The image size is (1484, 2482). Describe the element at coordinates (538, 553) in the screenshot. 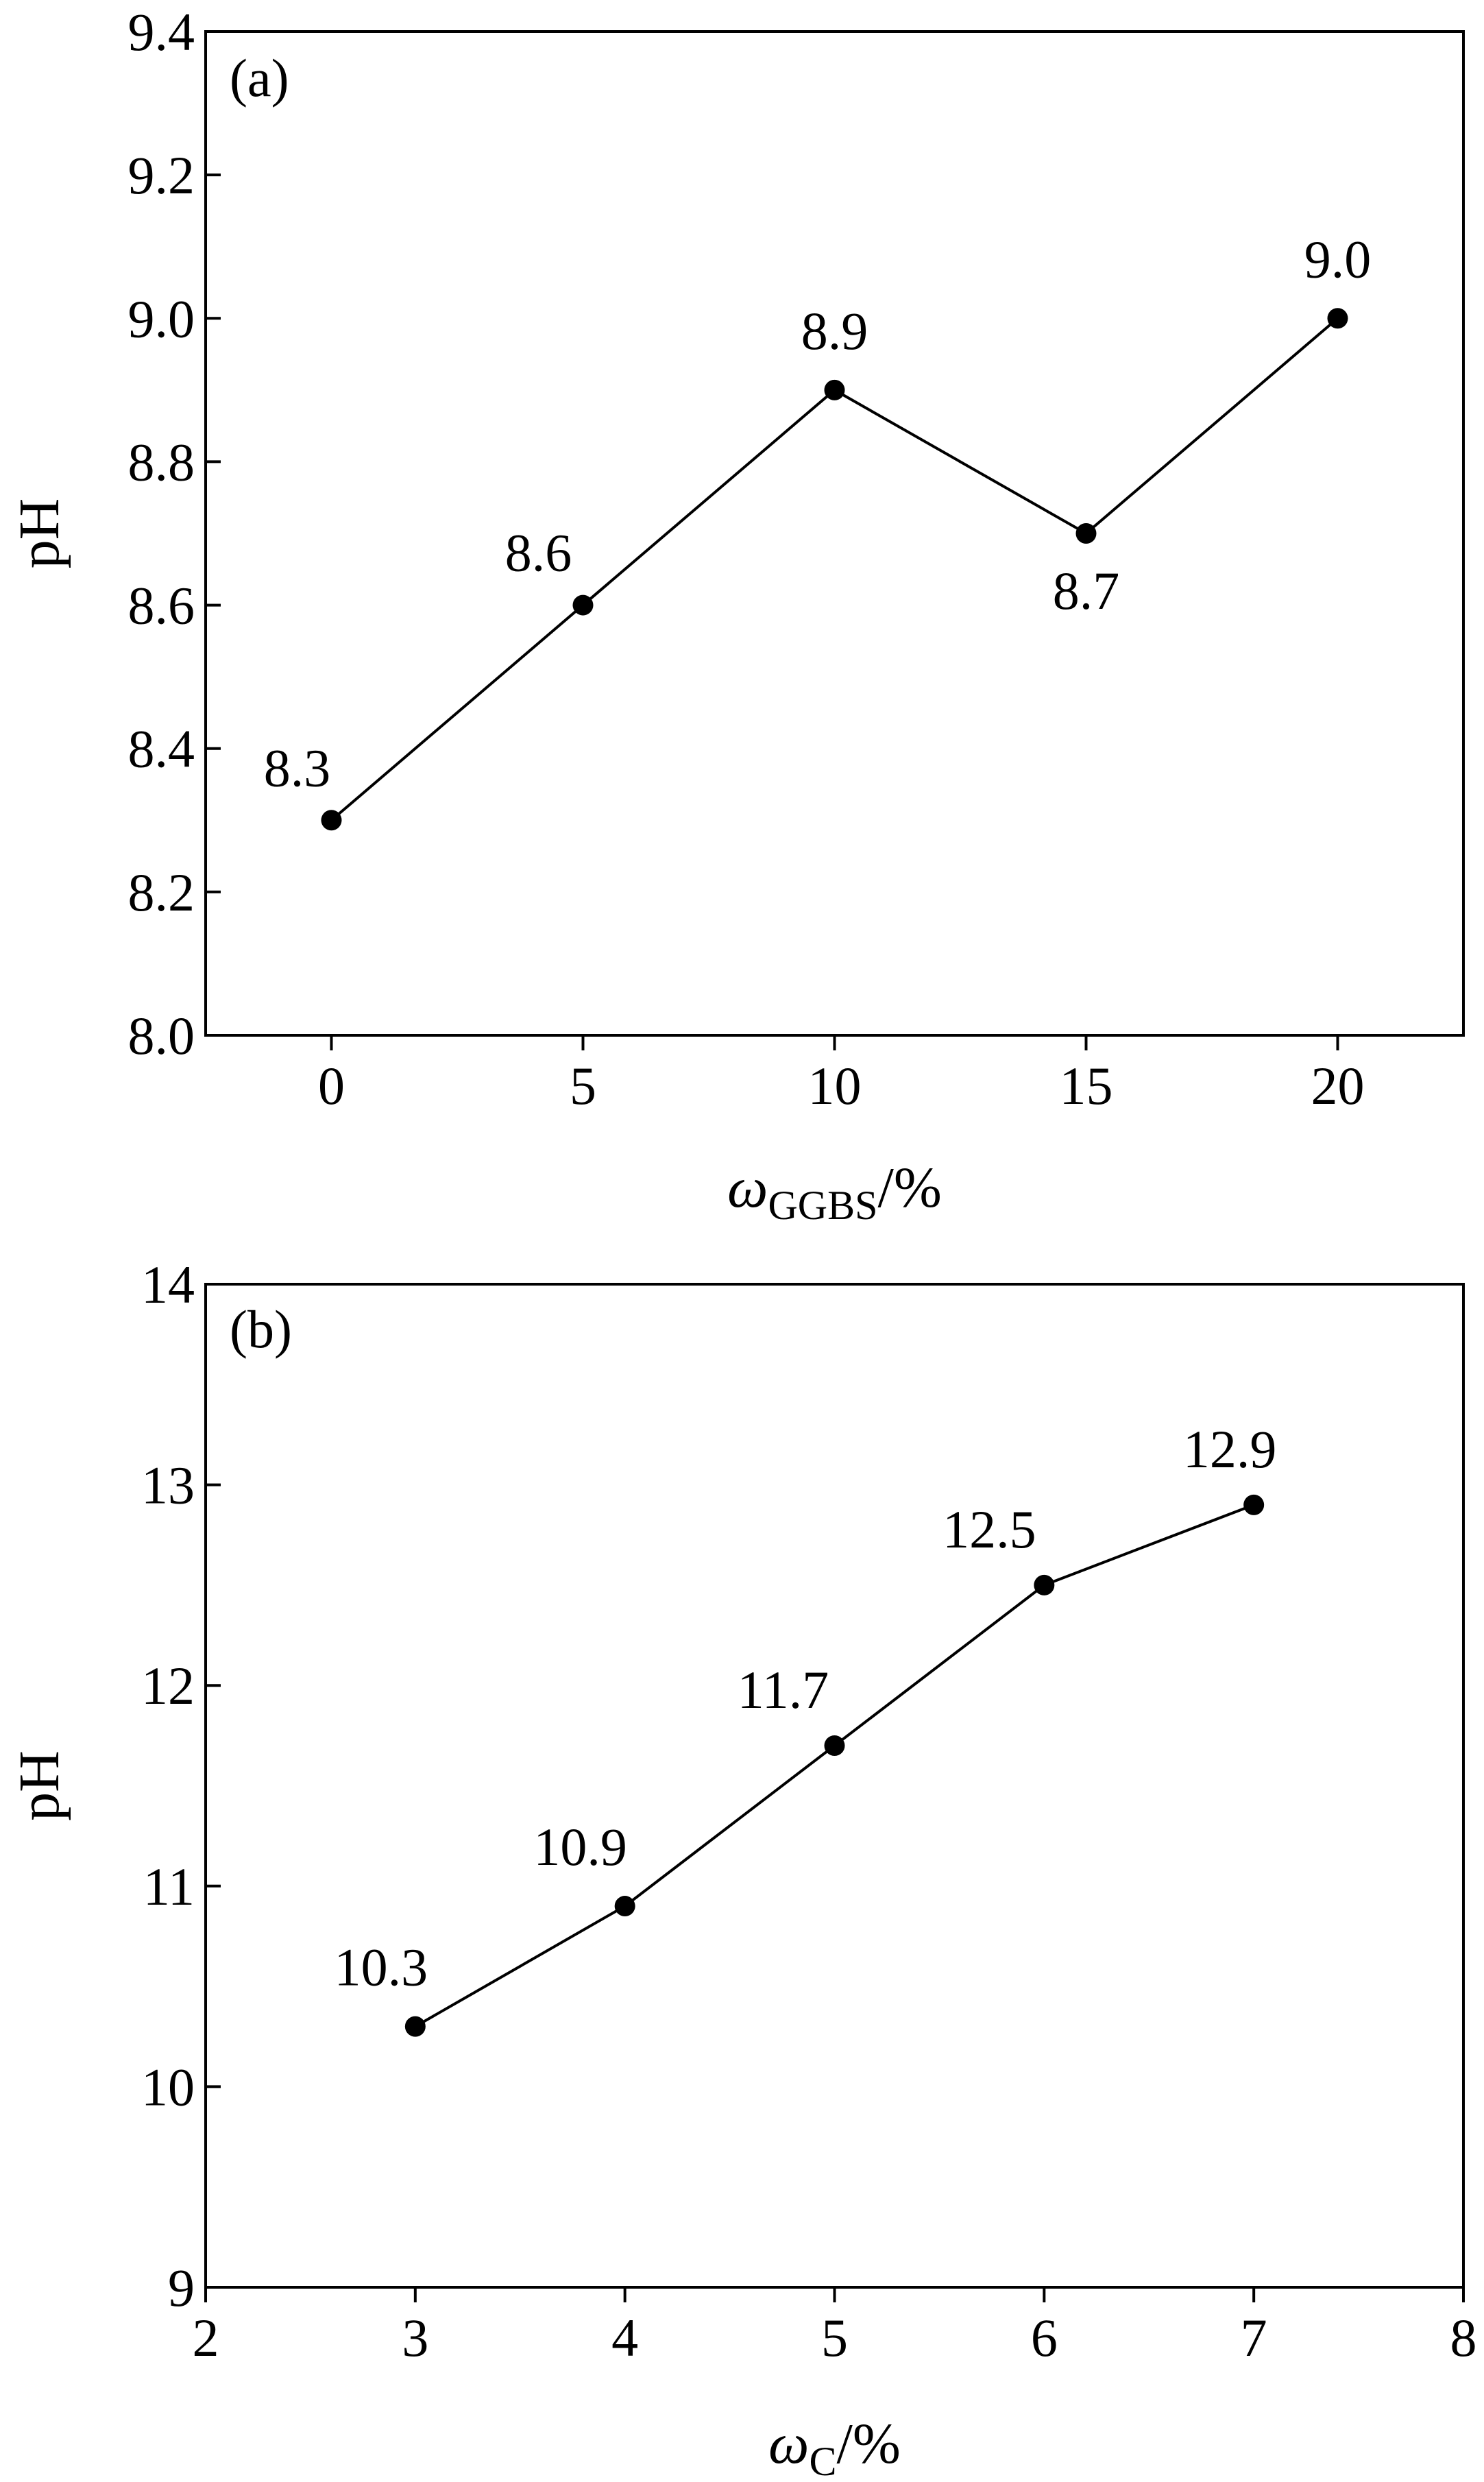

I see `chart-a-data-label: 8.6` at that location.